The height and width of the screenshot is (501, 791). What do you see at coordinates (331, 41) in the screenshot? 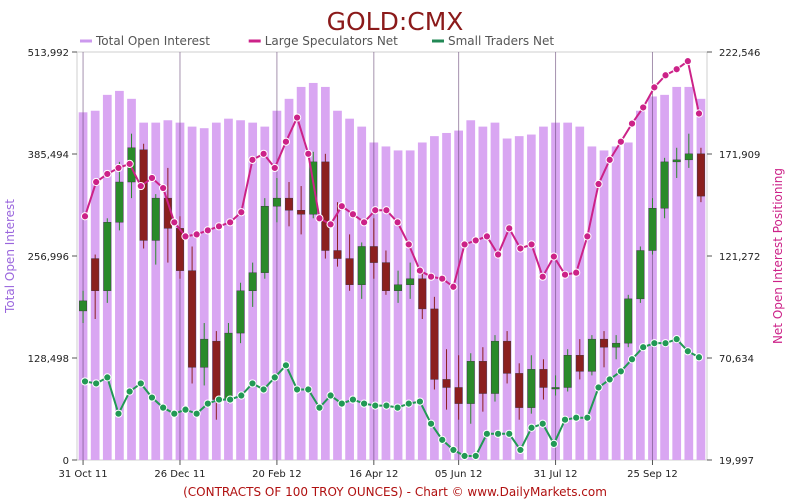
I see `legend-label: Large Speculators Net` at bounding box center [331, 41].